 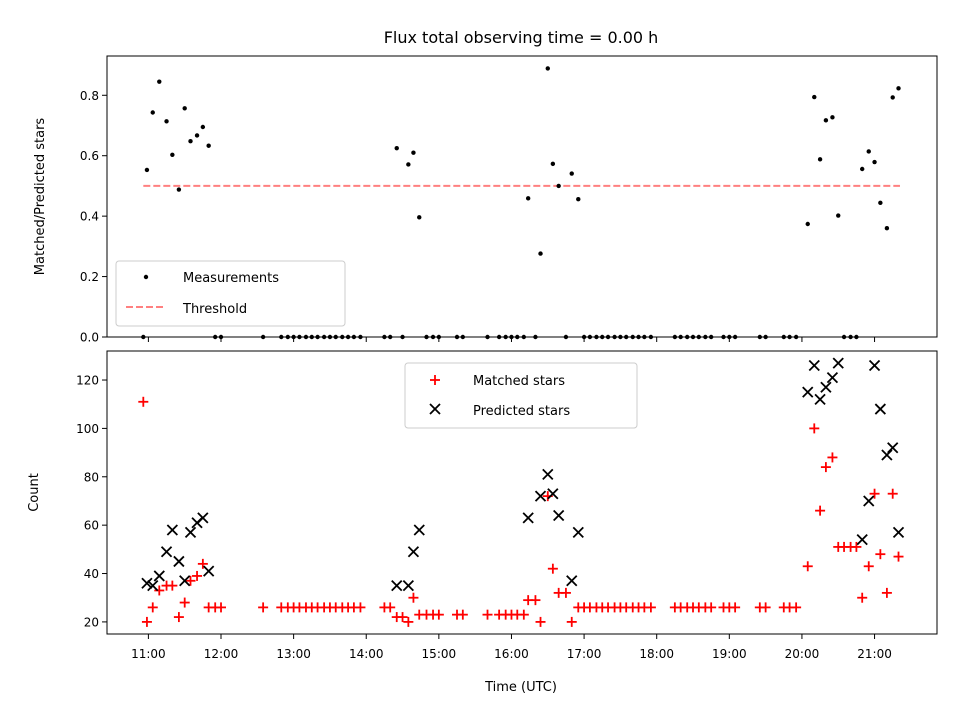 What do you see at coordinates (34, 492) in the screenshot?
I see `count-y-axis-label: Count` at bounding box center [34, 492].